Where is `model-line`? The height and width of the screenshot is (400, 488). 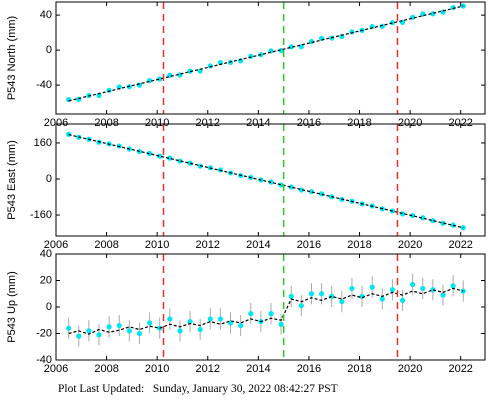 model-line is located at coordinates (266, 311).